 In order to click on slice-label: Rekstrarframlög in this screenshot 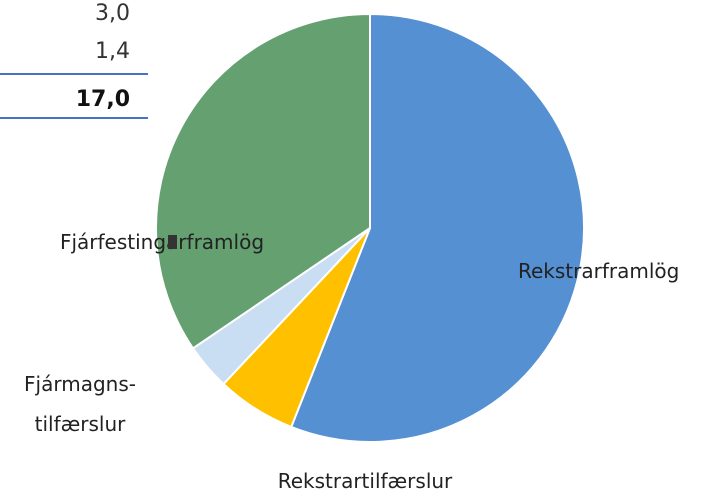, I will do `click(598, 271)`.